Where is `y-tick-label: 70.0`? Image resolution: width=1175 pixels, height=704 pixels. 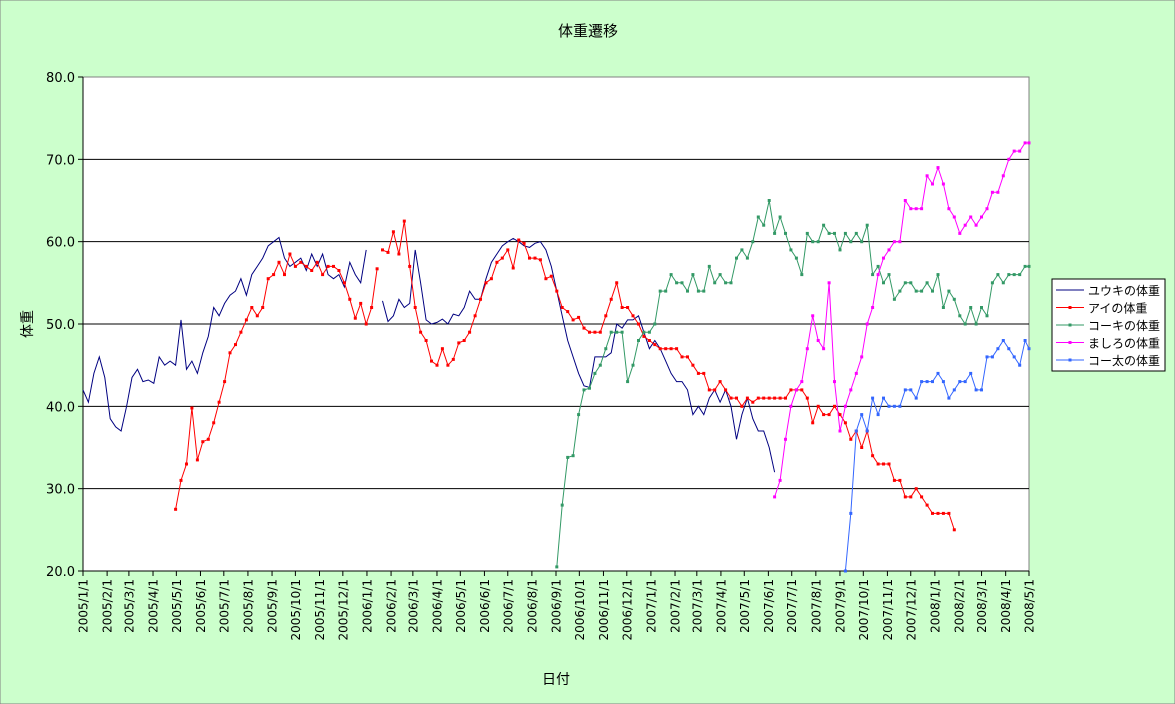
y-tick-label: 70.0 is located at coordinates (60, 160).